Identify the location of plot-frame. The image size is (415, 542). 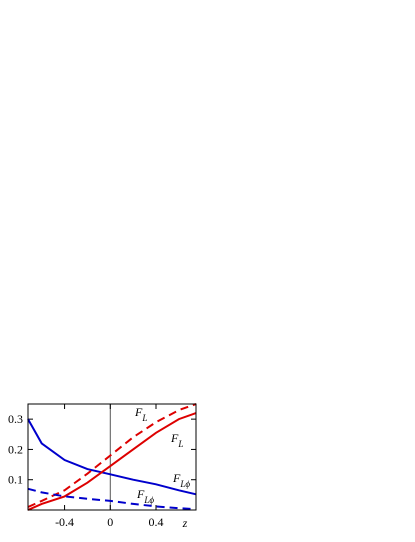
(112, 457).